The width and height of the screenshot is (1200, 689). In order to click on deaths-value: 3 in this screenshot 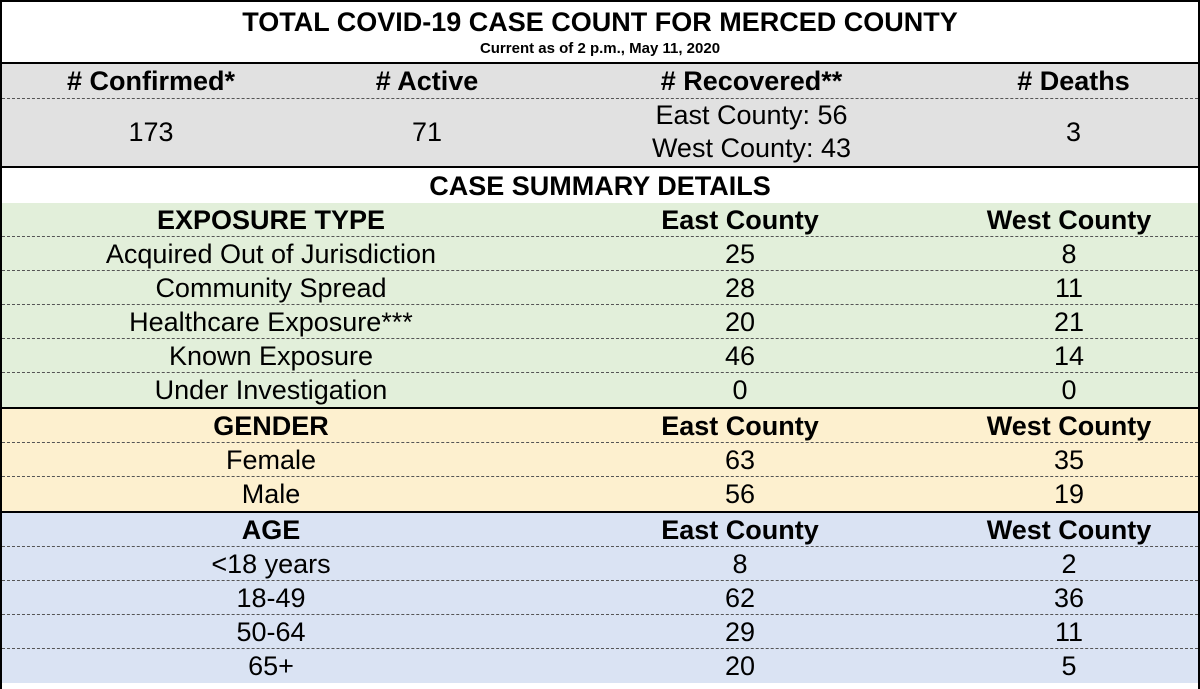, I will do `click(1073, 131)`.